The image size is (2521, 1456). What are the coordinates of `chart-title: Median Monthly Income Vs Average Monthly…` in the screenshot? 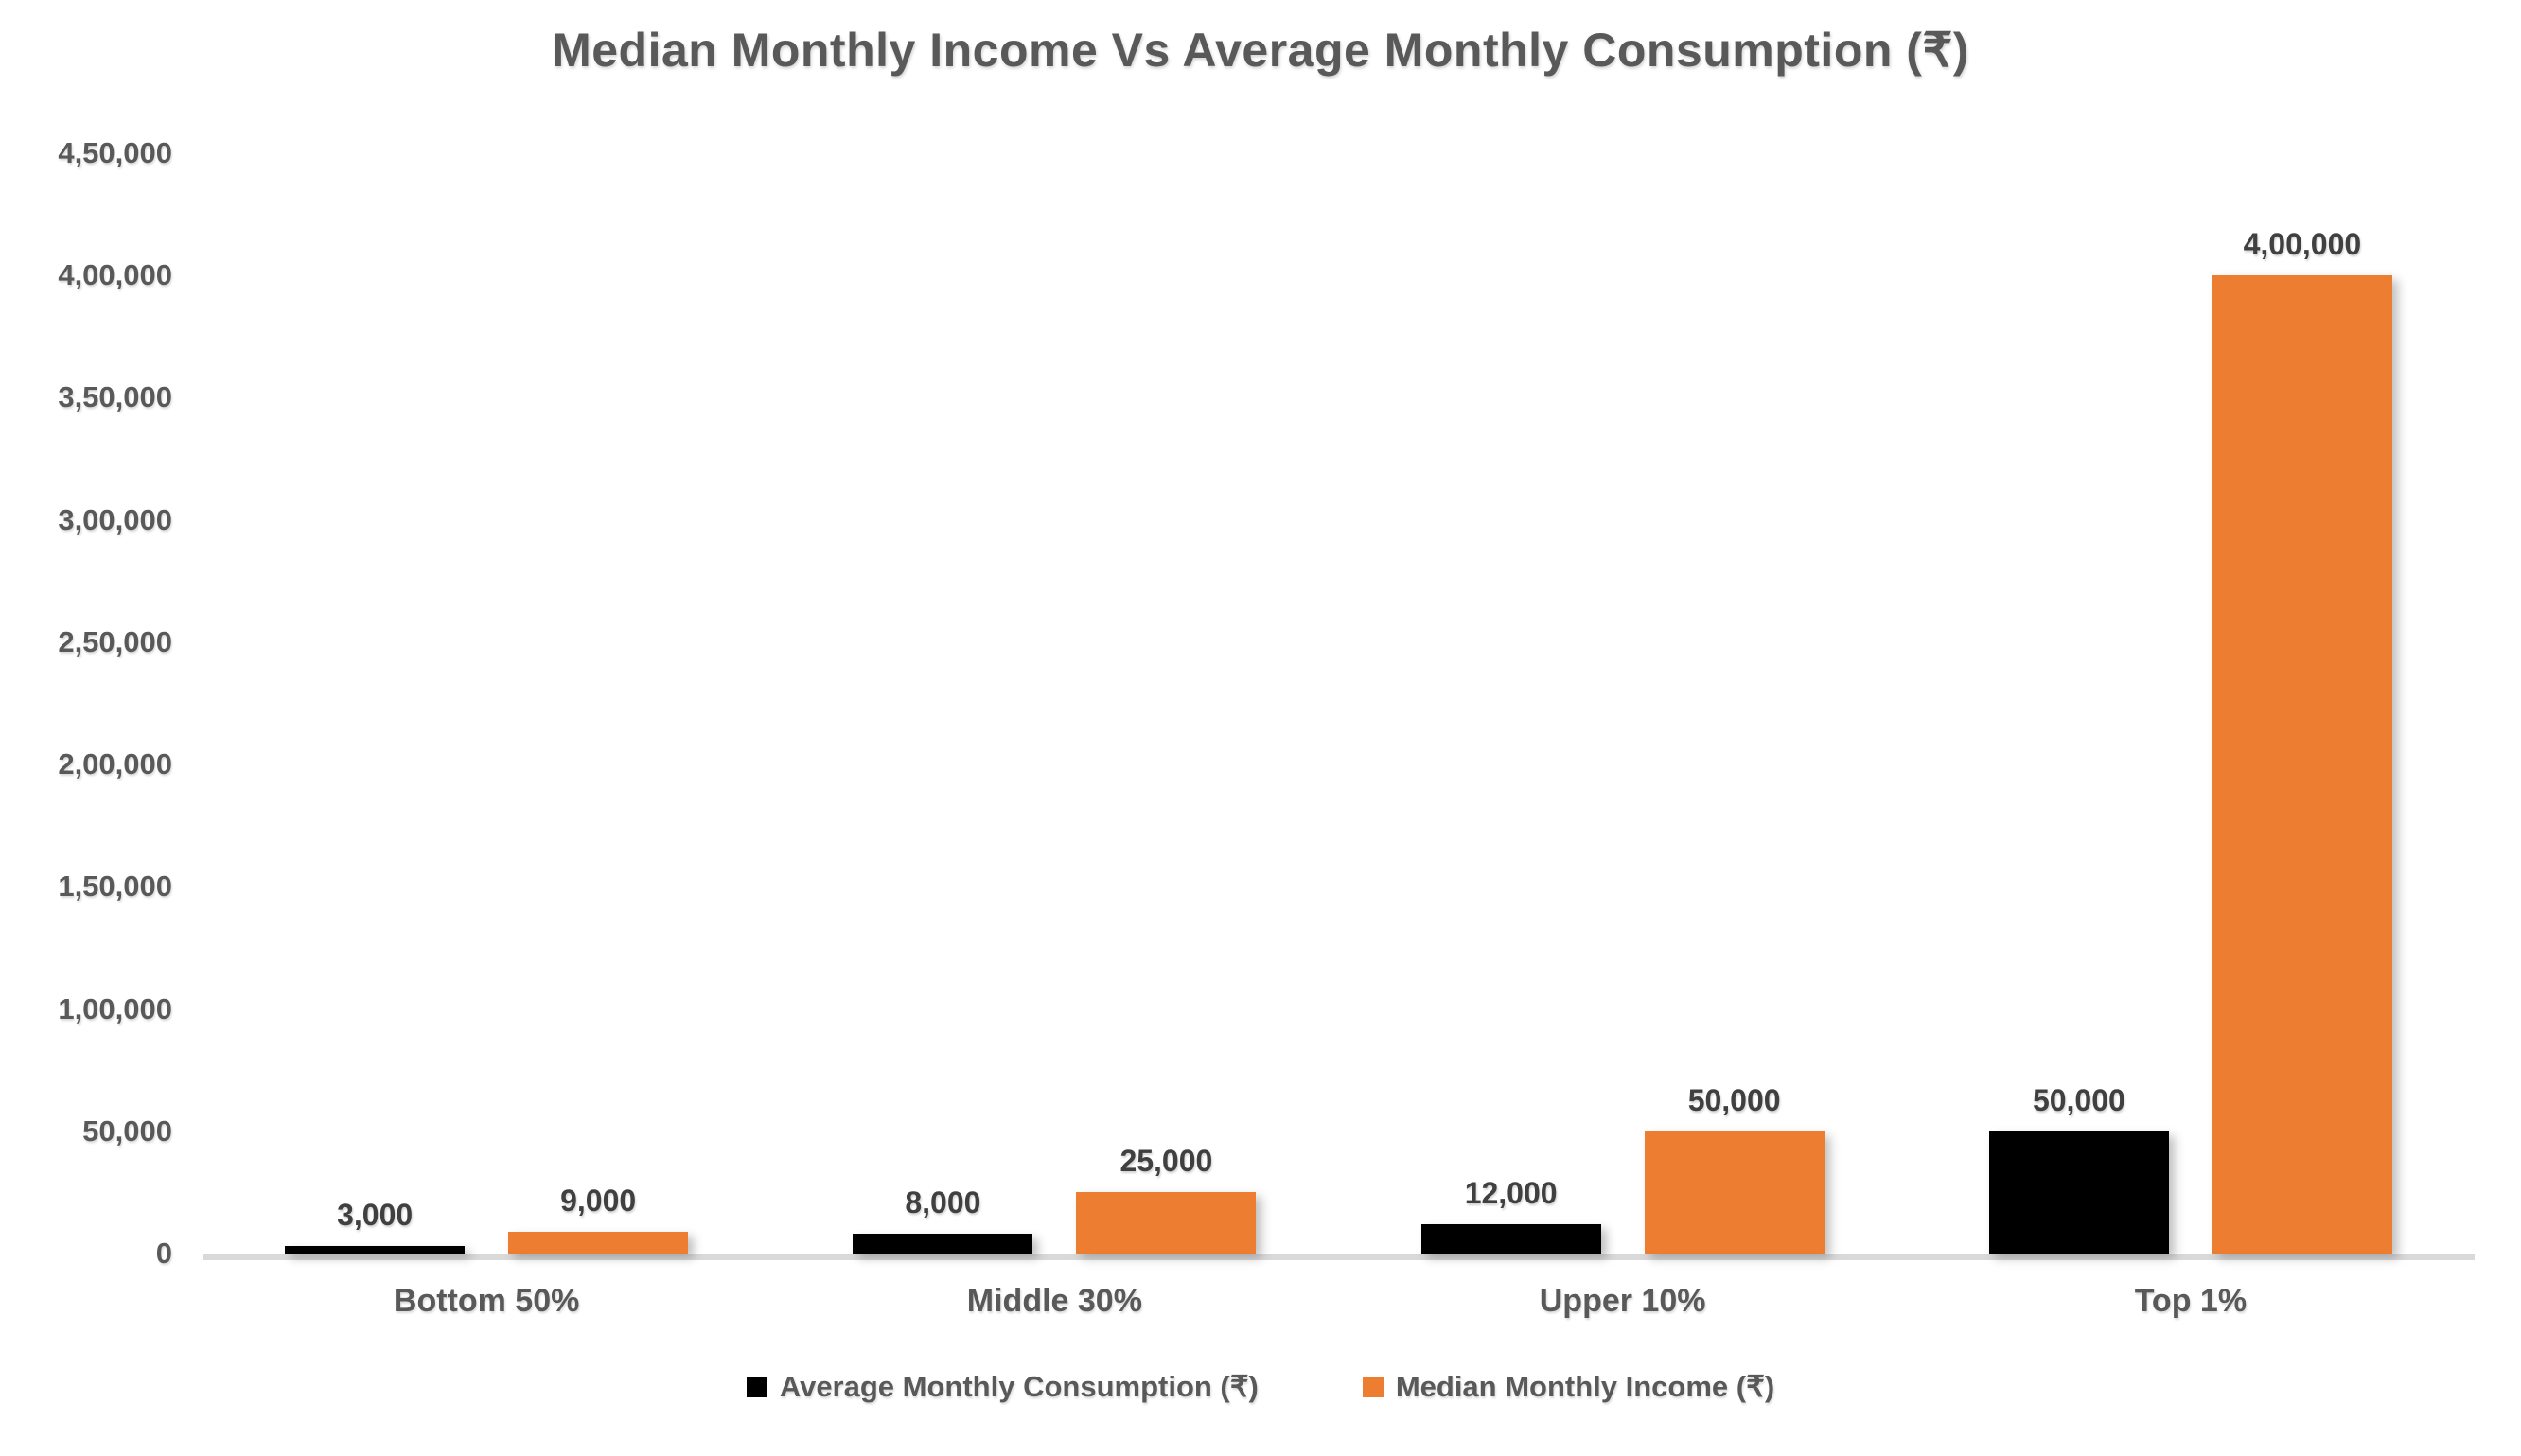 It's located at (1260, 50).